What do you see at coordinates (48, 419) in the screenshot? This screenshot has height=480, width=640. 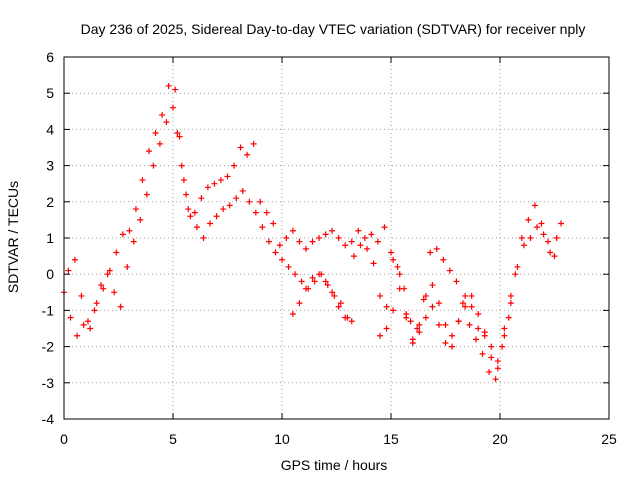 I see `y-tick-label: -4` at bounding box center [48, 419].